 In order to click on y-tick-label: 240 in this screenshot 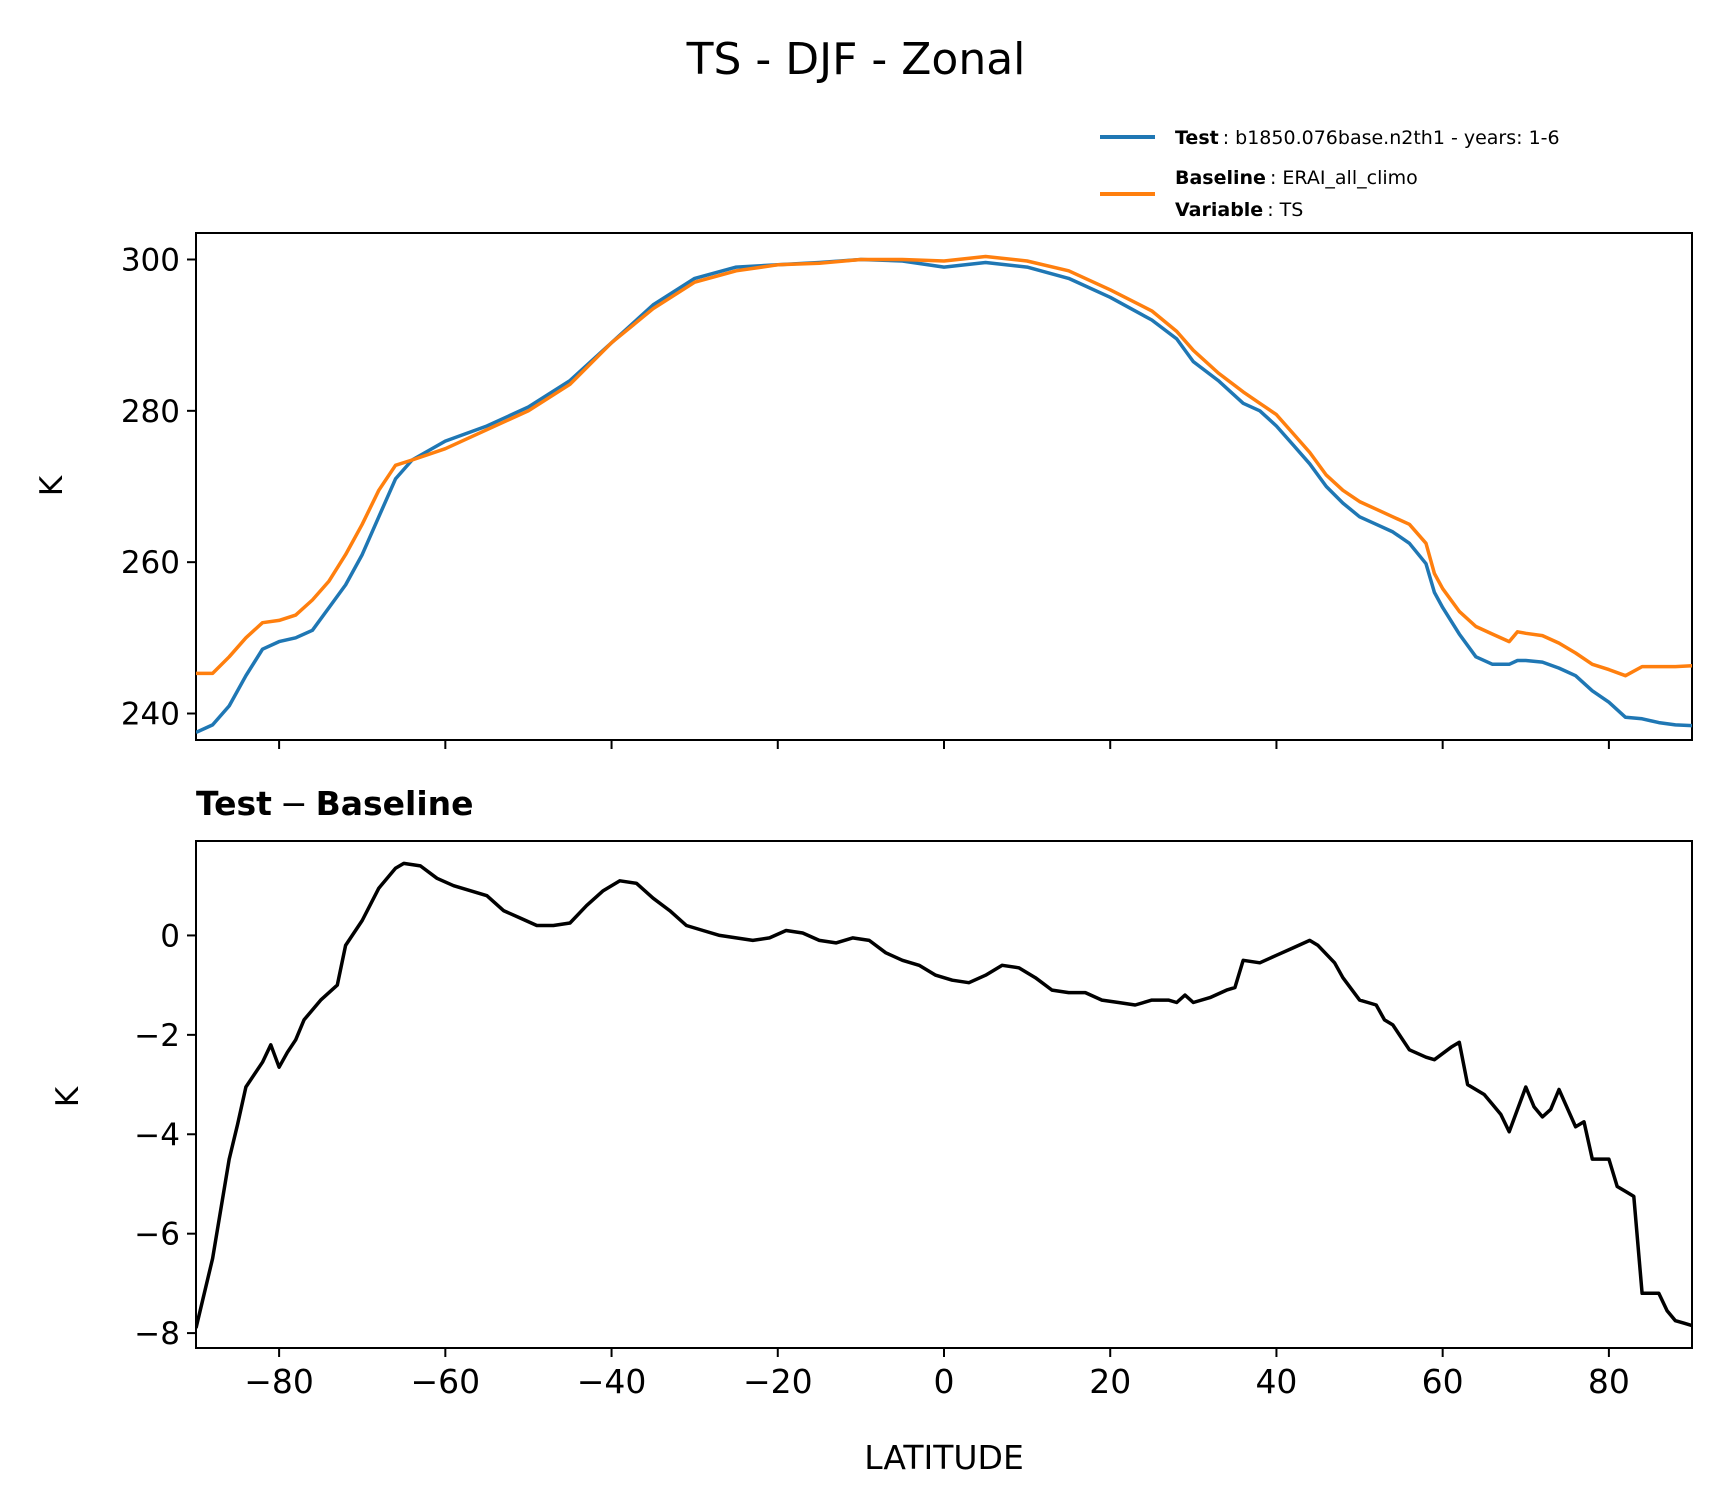, I will do `click(150, 715)`.